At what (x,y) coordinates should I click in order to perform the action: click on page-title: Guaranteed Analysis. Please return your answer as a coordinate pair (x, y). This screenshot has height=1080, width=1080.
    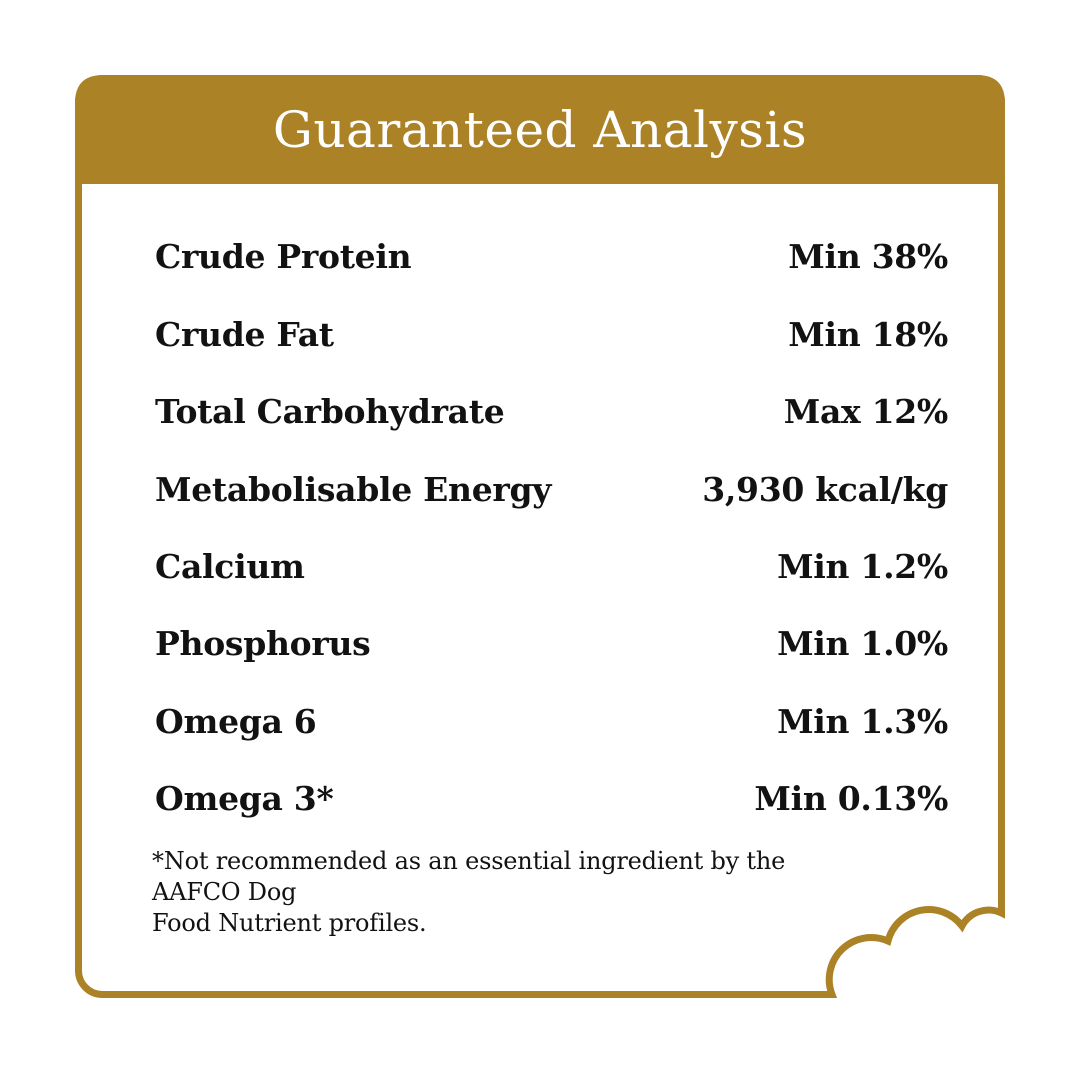
    Looking at the image, I should click on (540, 129).